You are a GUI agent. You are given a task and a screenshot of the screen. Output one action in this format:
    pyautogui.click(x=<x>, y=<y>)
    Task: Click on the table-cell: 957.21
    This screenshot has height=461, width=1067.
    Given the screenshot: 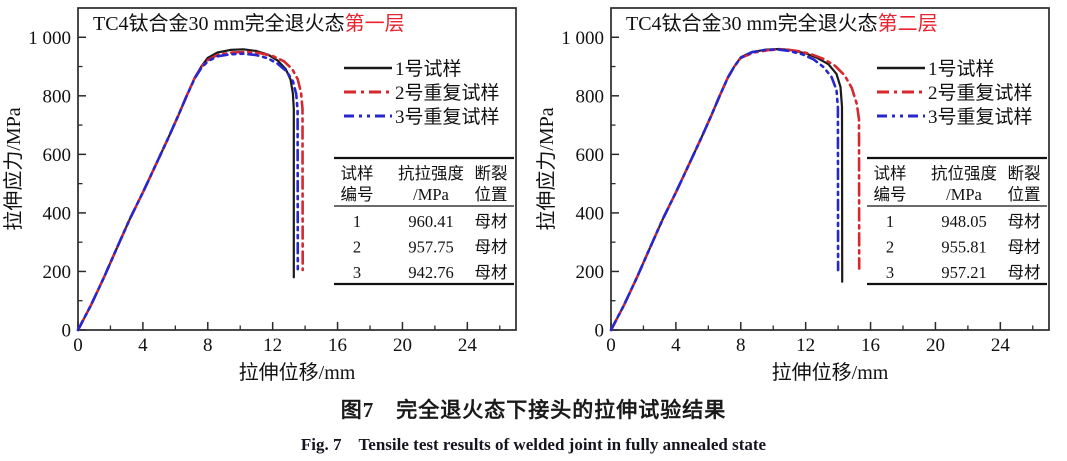 What is the action you would take?
    pyautogui.click(x=963, y=272)
    